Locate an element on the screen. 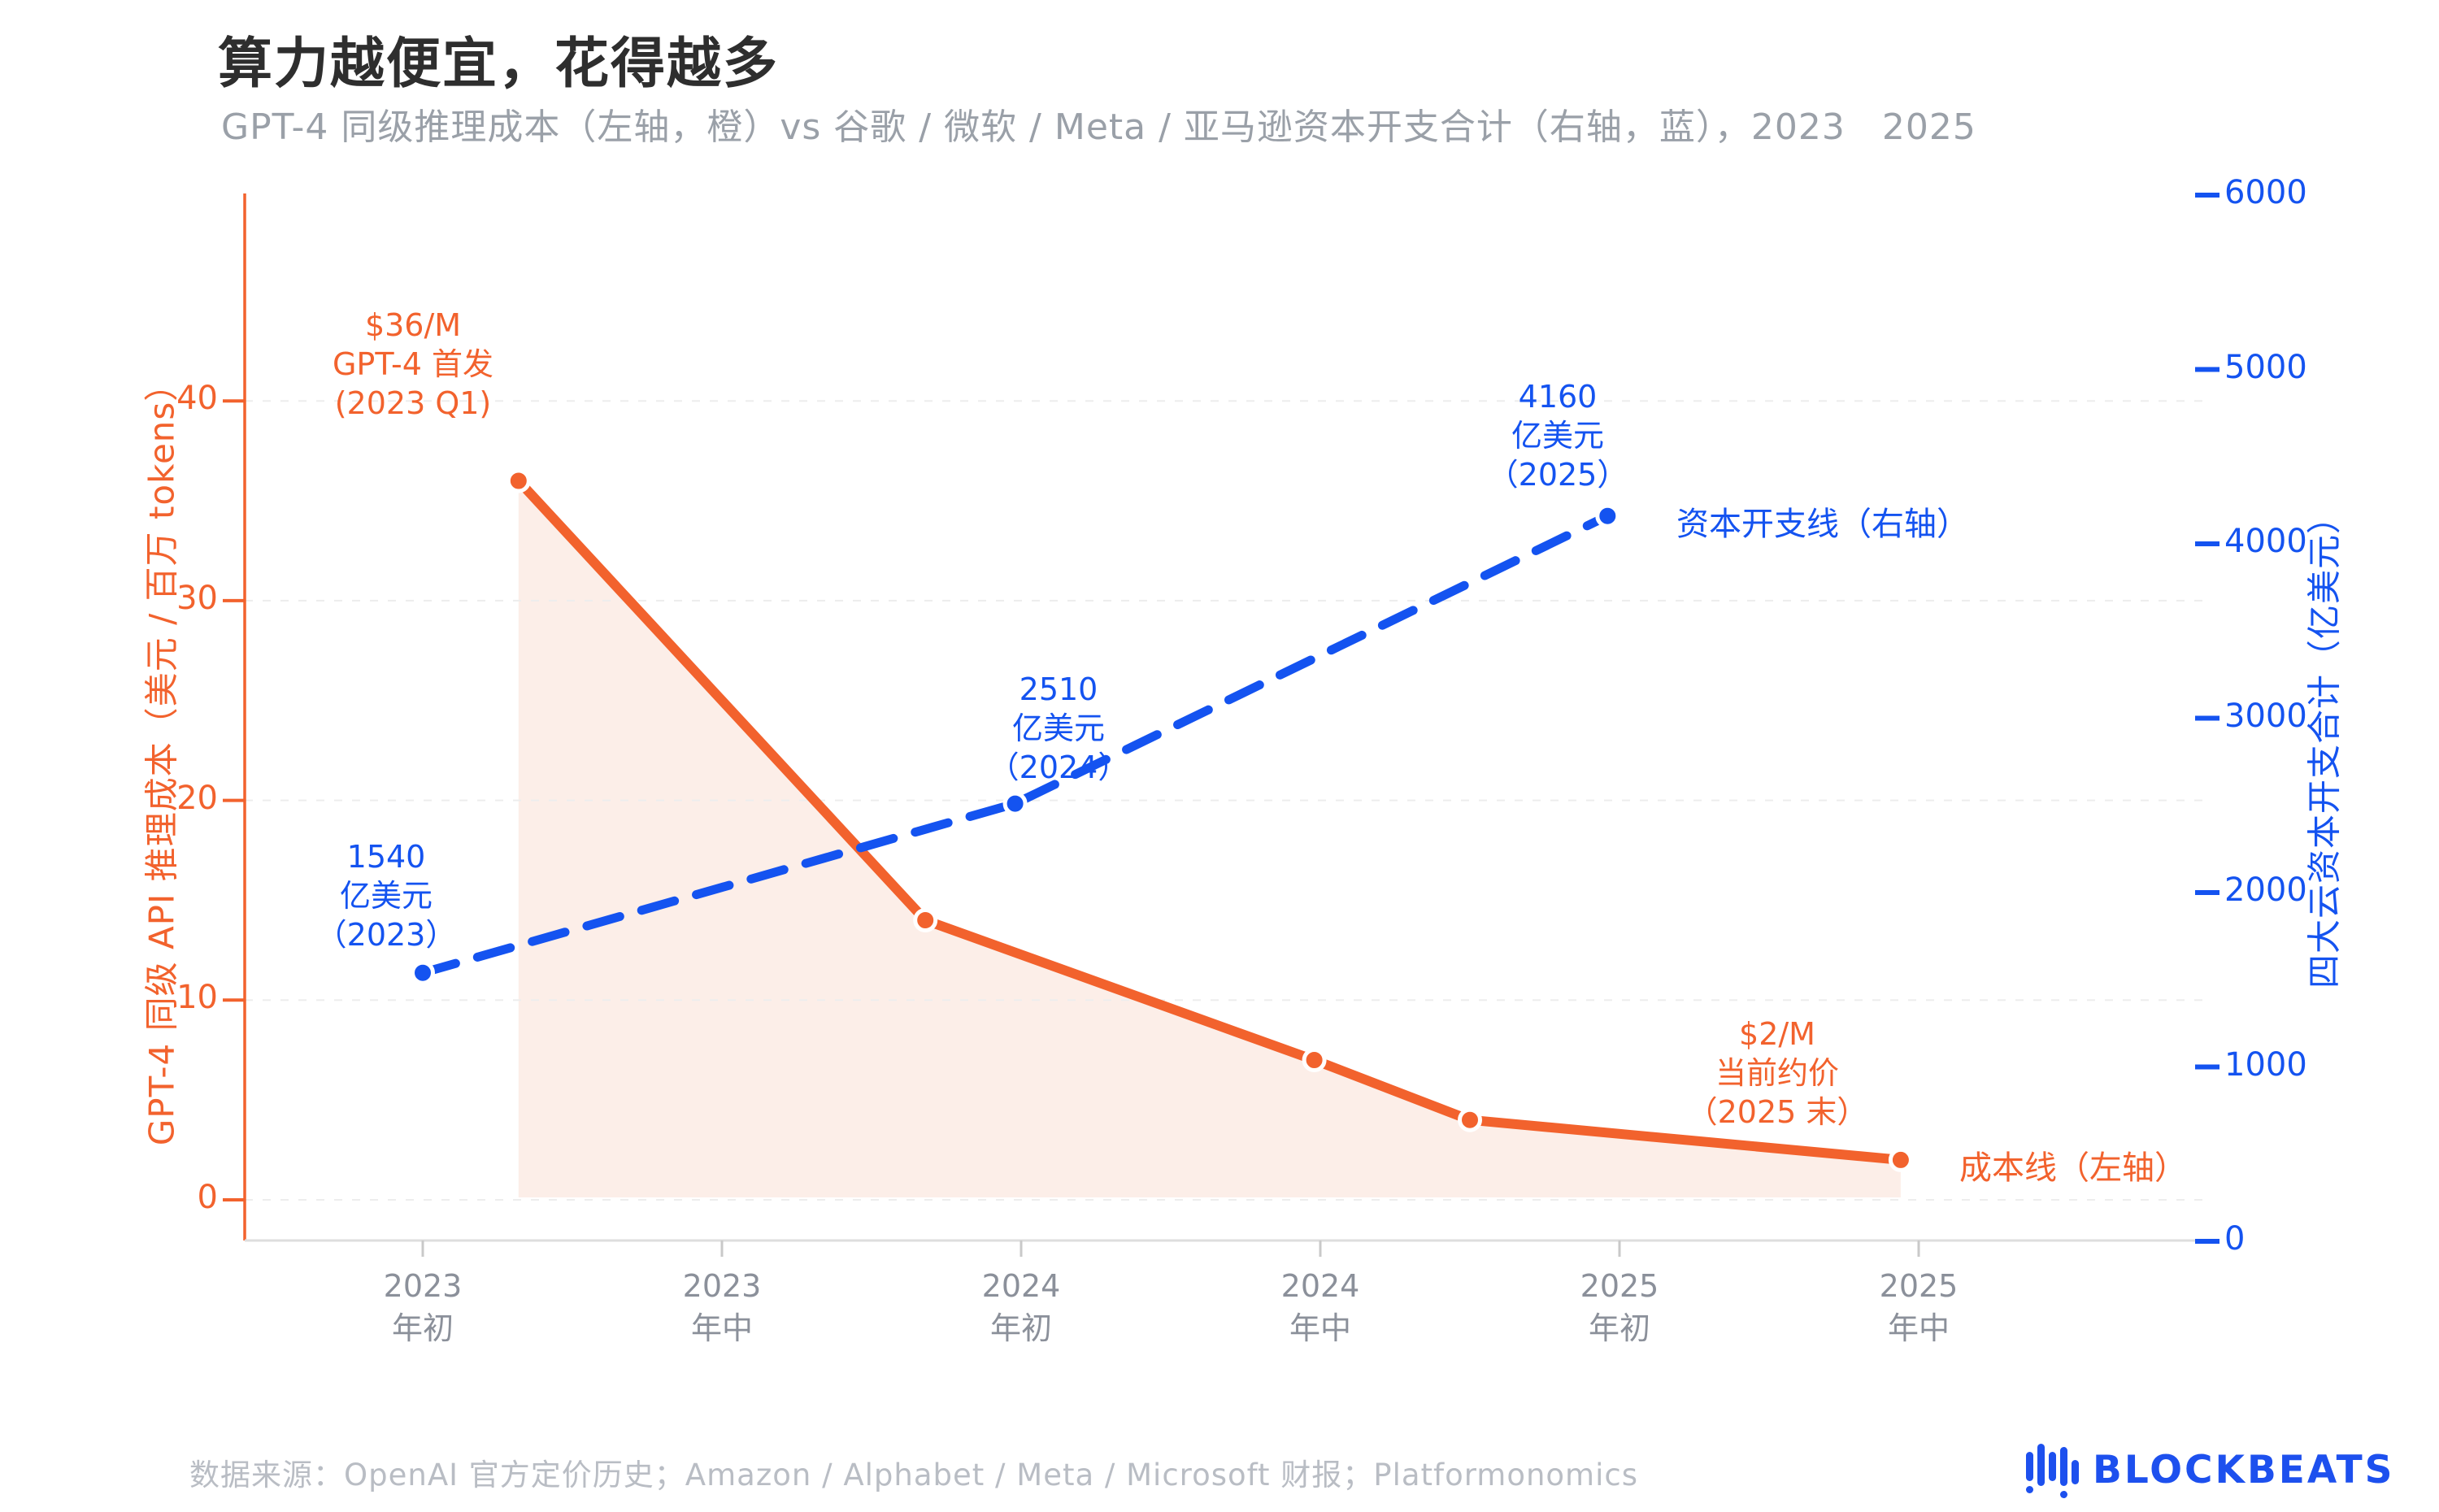 The width and height of the screenshot is (2439, 1512). cost-line-label: 成本线（左轴） is located at coordinates (2073, 1168).